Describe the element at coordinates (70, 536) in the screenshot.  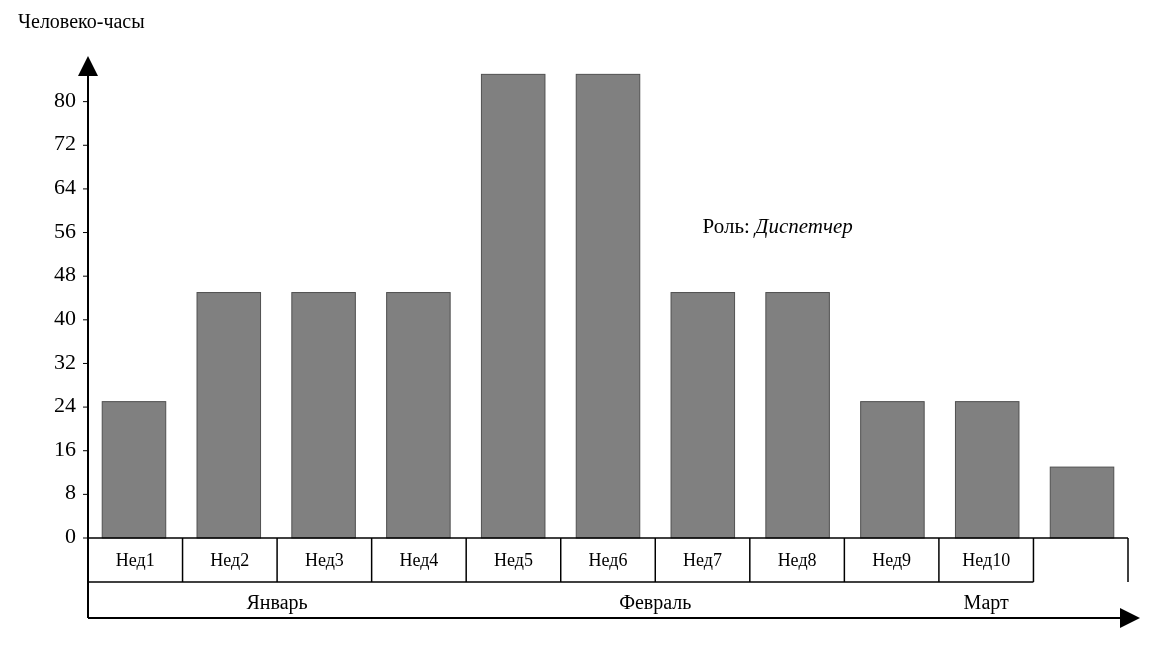
I see `y-tick-label: 0` at that location.